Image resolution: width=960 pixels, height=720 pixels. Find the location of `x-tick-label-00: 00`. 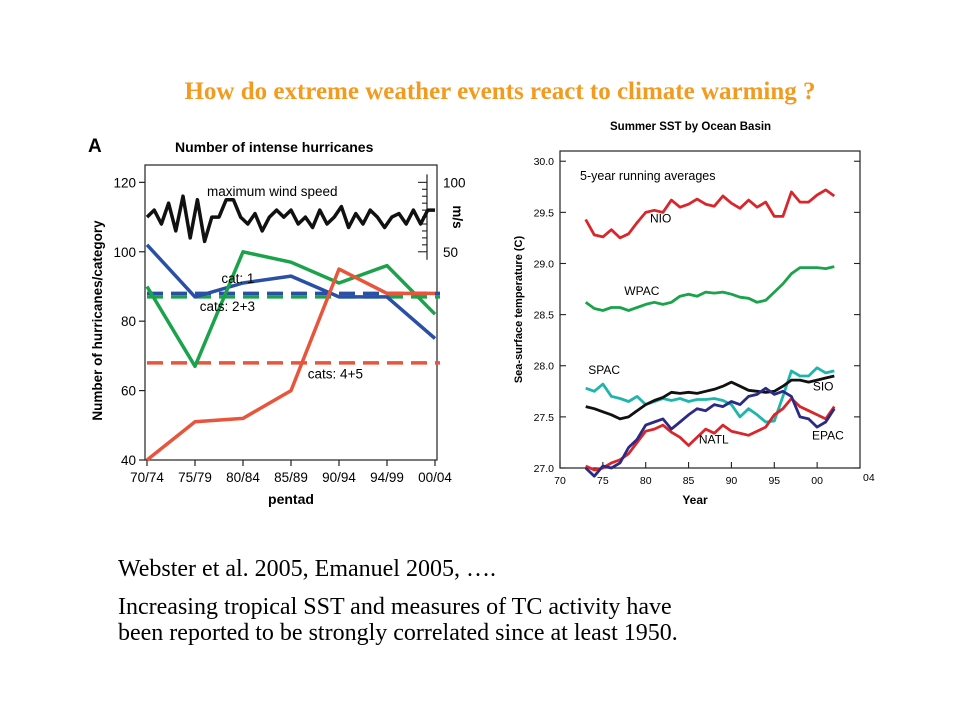

x-tick-label-00: 00 is located at coordinates (817, 481).